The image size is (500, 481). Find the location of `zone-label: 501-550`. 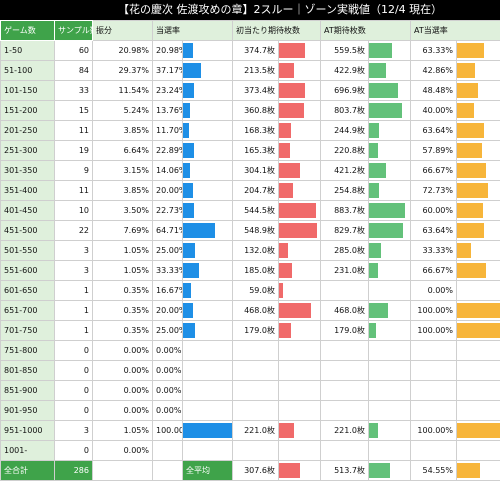

zone-label: 501-550 is located at coordinates (28, 251).